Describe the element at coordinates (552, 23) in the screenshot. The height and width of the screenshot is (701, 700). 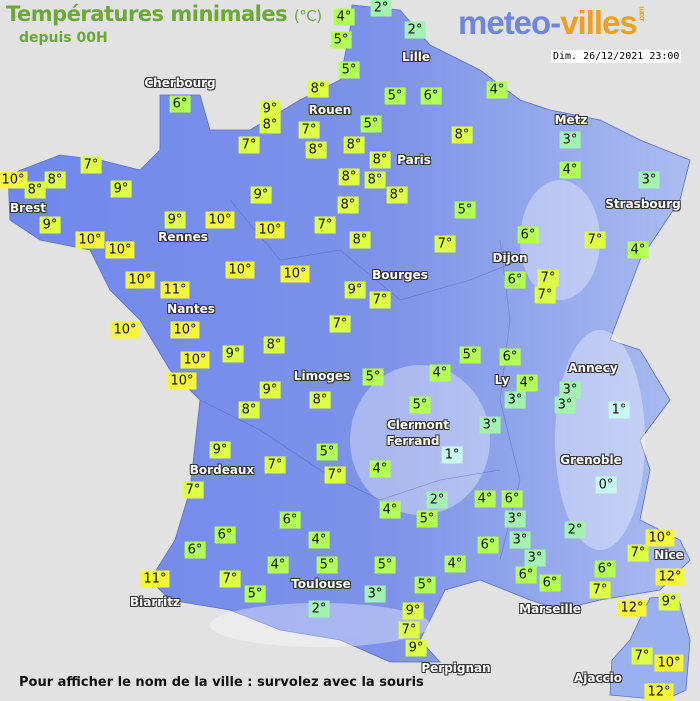
I see `meteo-villes-logo: meteo-villes .com` at that location.